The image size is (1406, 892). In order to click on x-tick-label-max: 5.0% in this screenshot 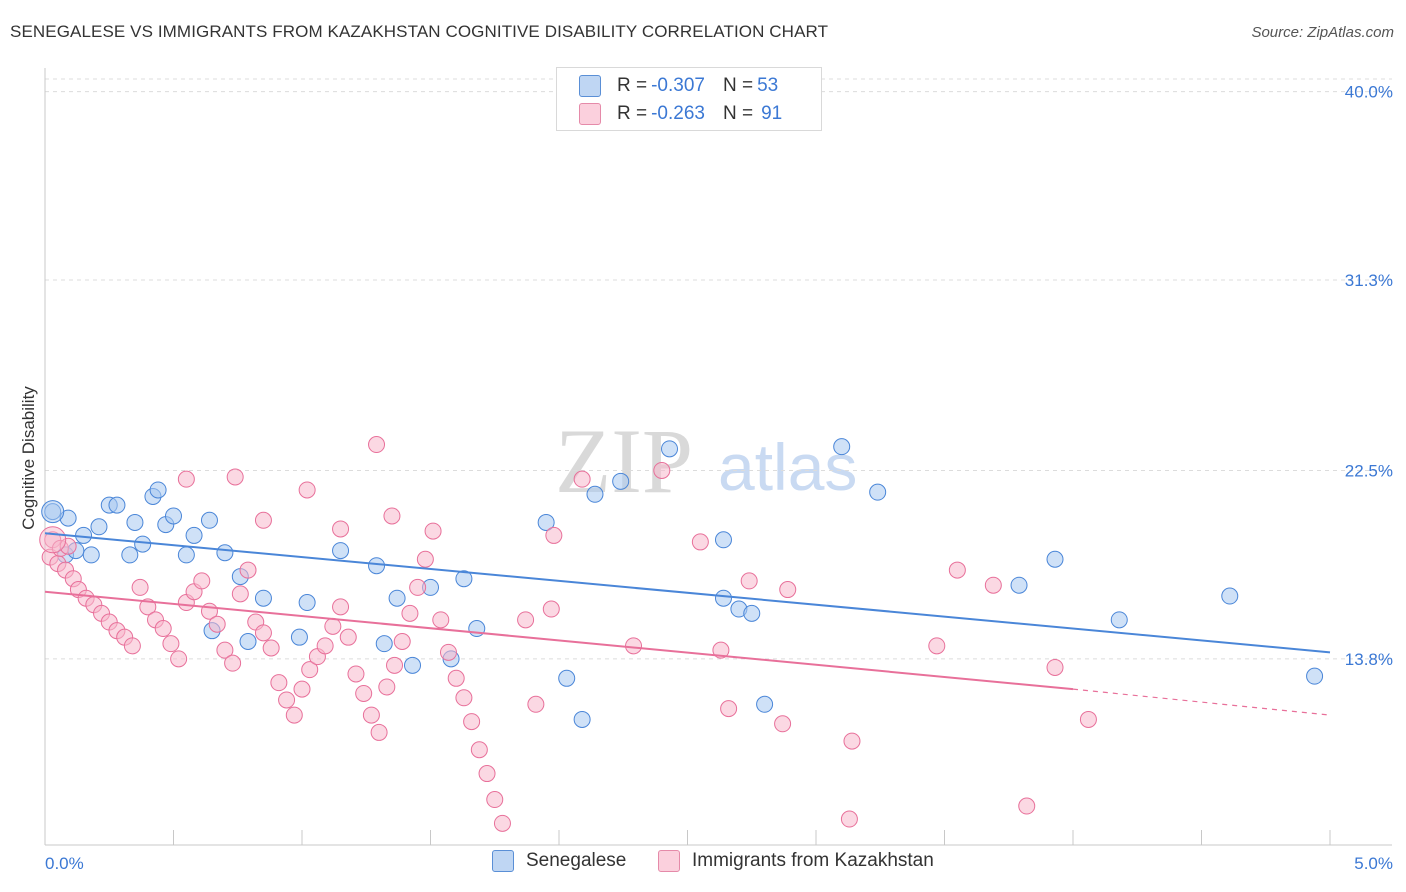, I will do `click(1373, 863)`.